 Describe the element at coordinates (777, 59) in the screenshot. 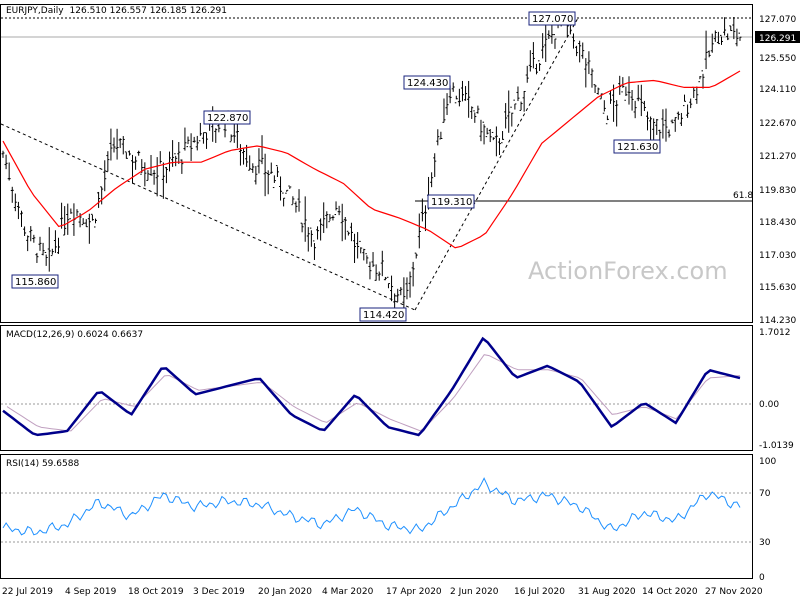

I see `price-tick: 125.550` at that location.